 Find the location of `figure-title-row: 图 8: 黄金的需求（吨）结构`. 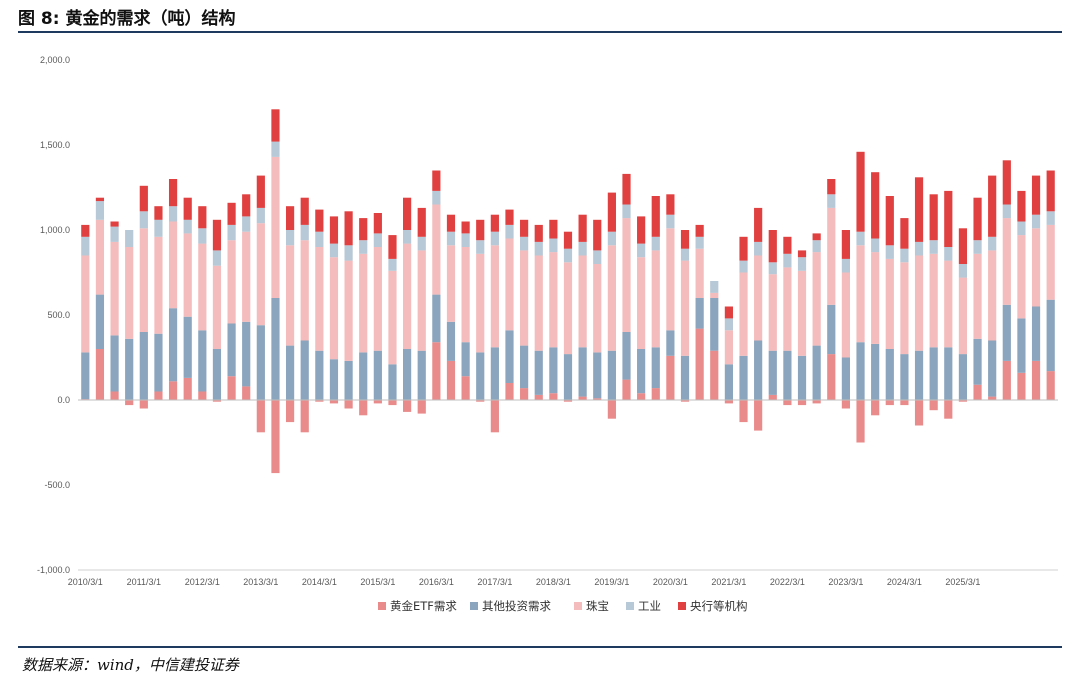

figure-title-row: 图 8: 黄金的需求（吨）结构 is located at coordinates (126, 17).